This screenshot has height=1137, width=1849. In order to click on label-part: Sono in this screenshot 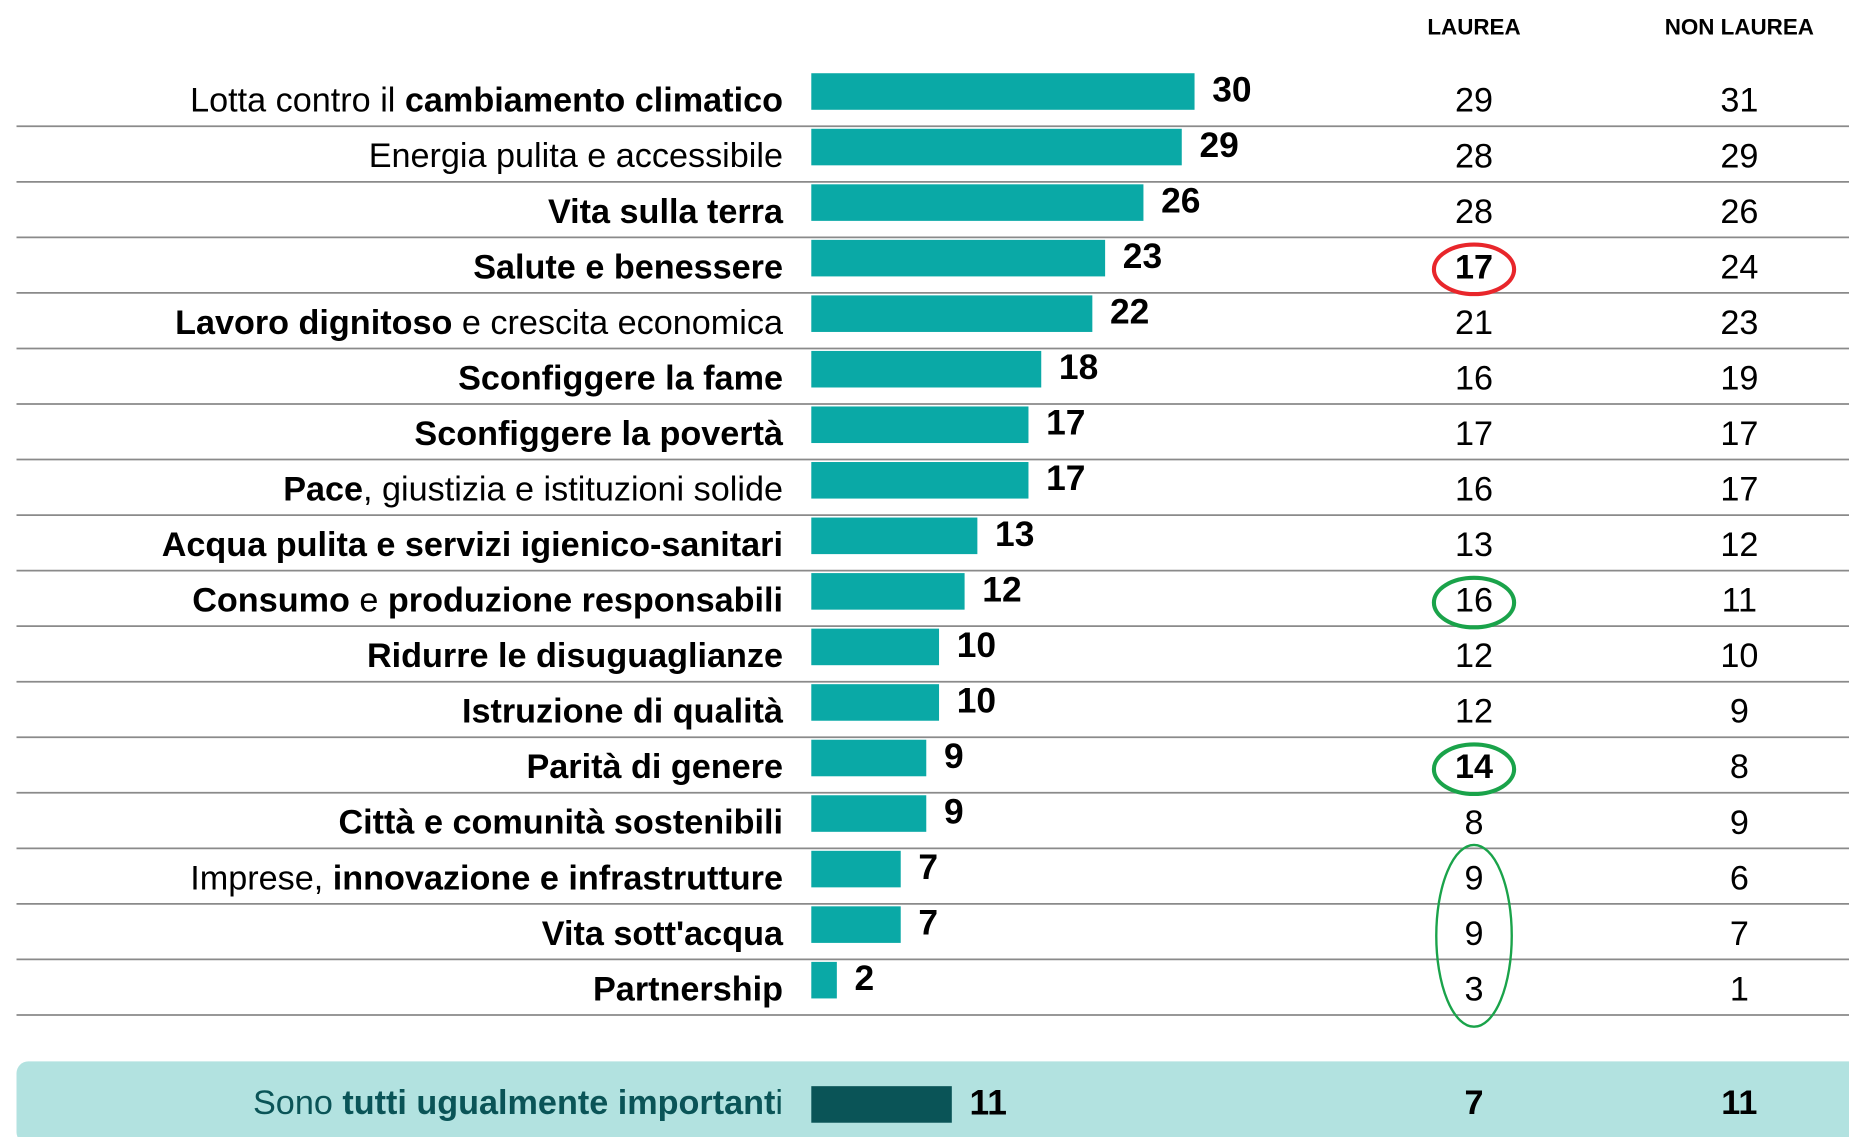, I will do `click(297, 1103)`.